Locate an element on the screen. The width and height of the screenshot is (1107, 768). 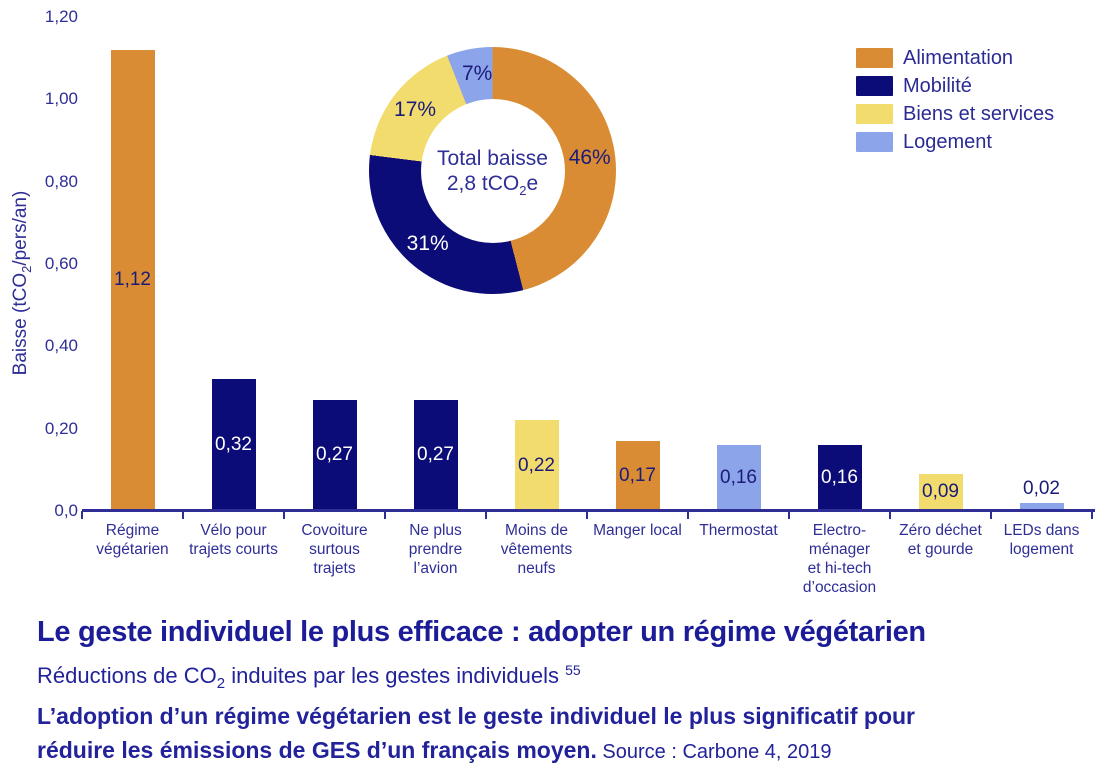
bar-value-label: 0,09 is located at coordinates (940, 492).